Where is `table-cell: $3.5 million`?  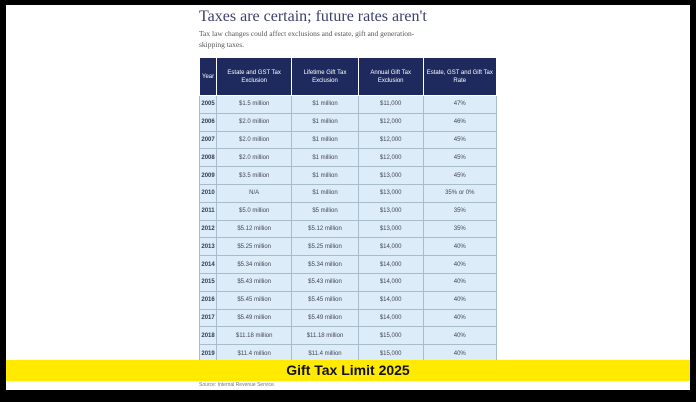 table-cell: $3.5 million is located at coordinates (254, 175).